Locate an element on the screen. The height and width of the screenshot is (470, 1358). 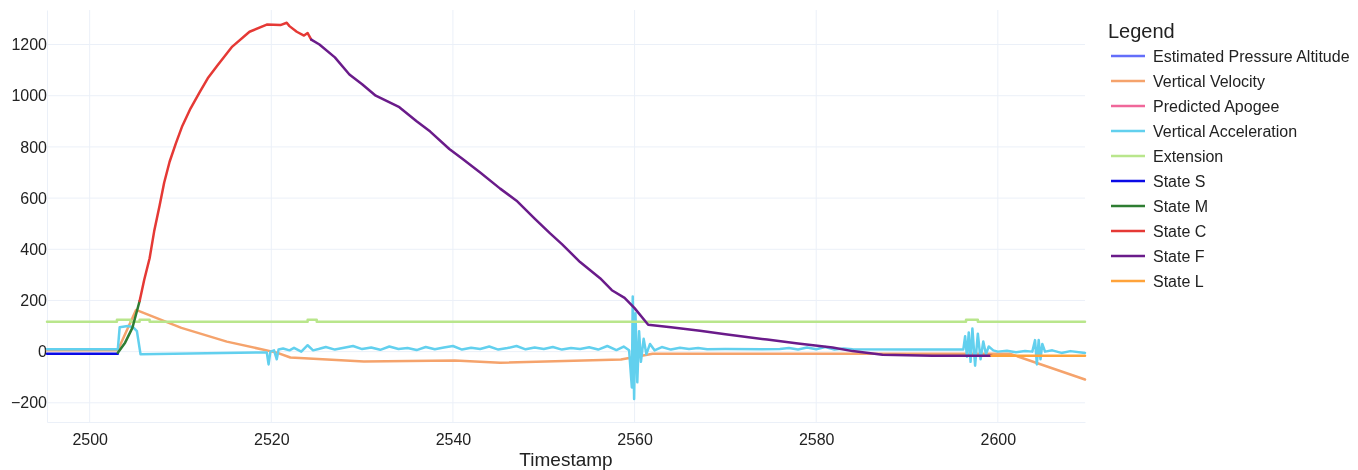
y-tick-label: 800 is located at coordinates (34, 147).